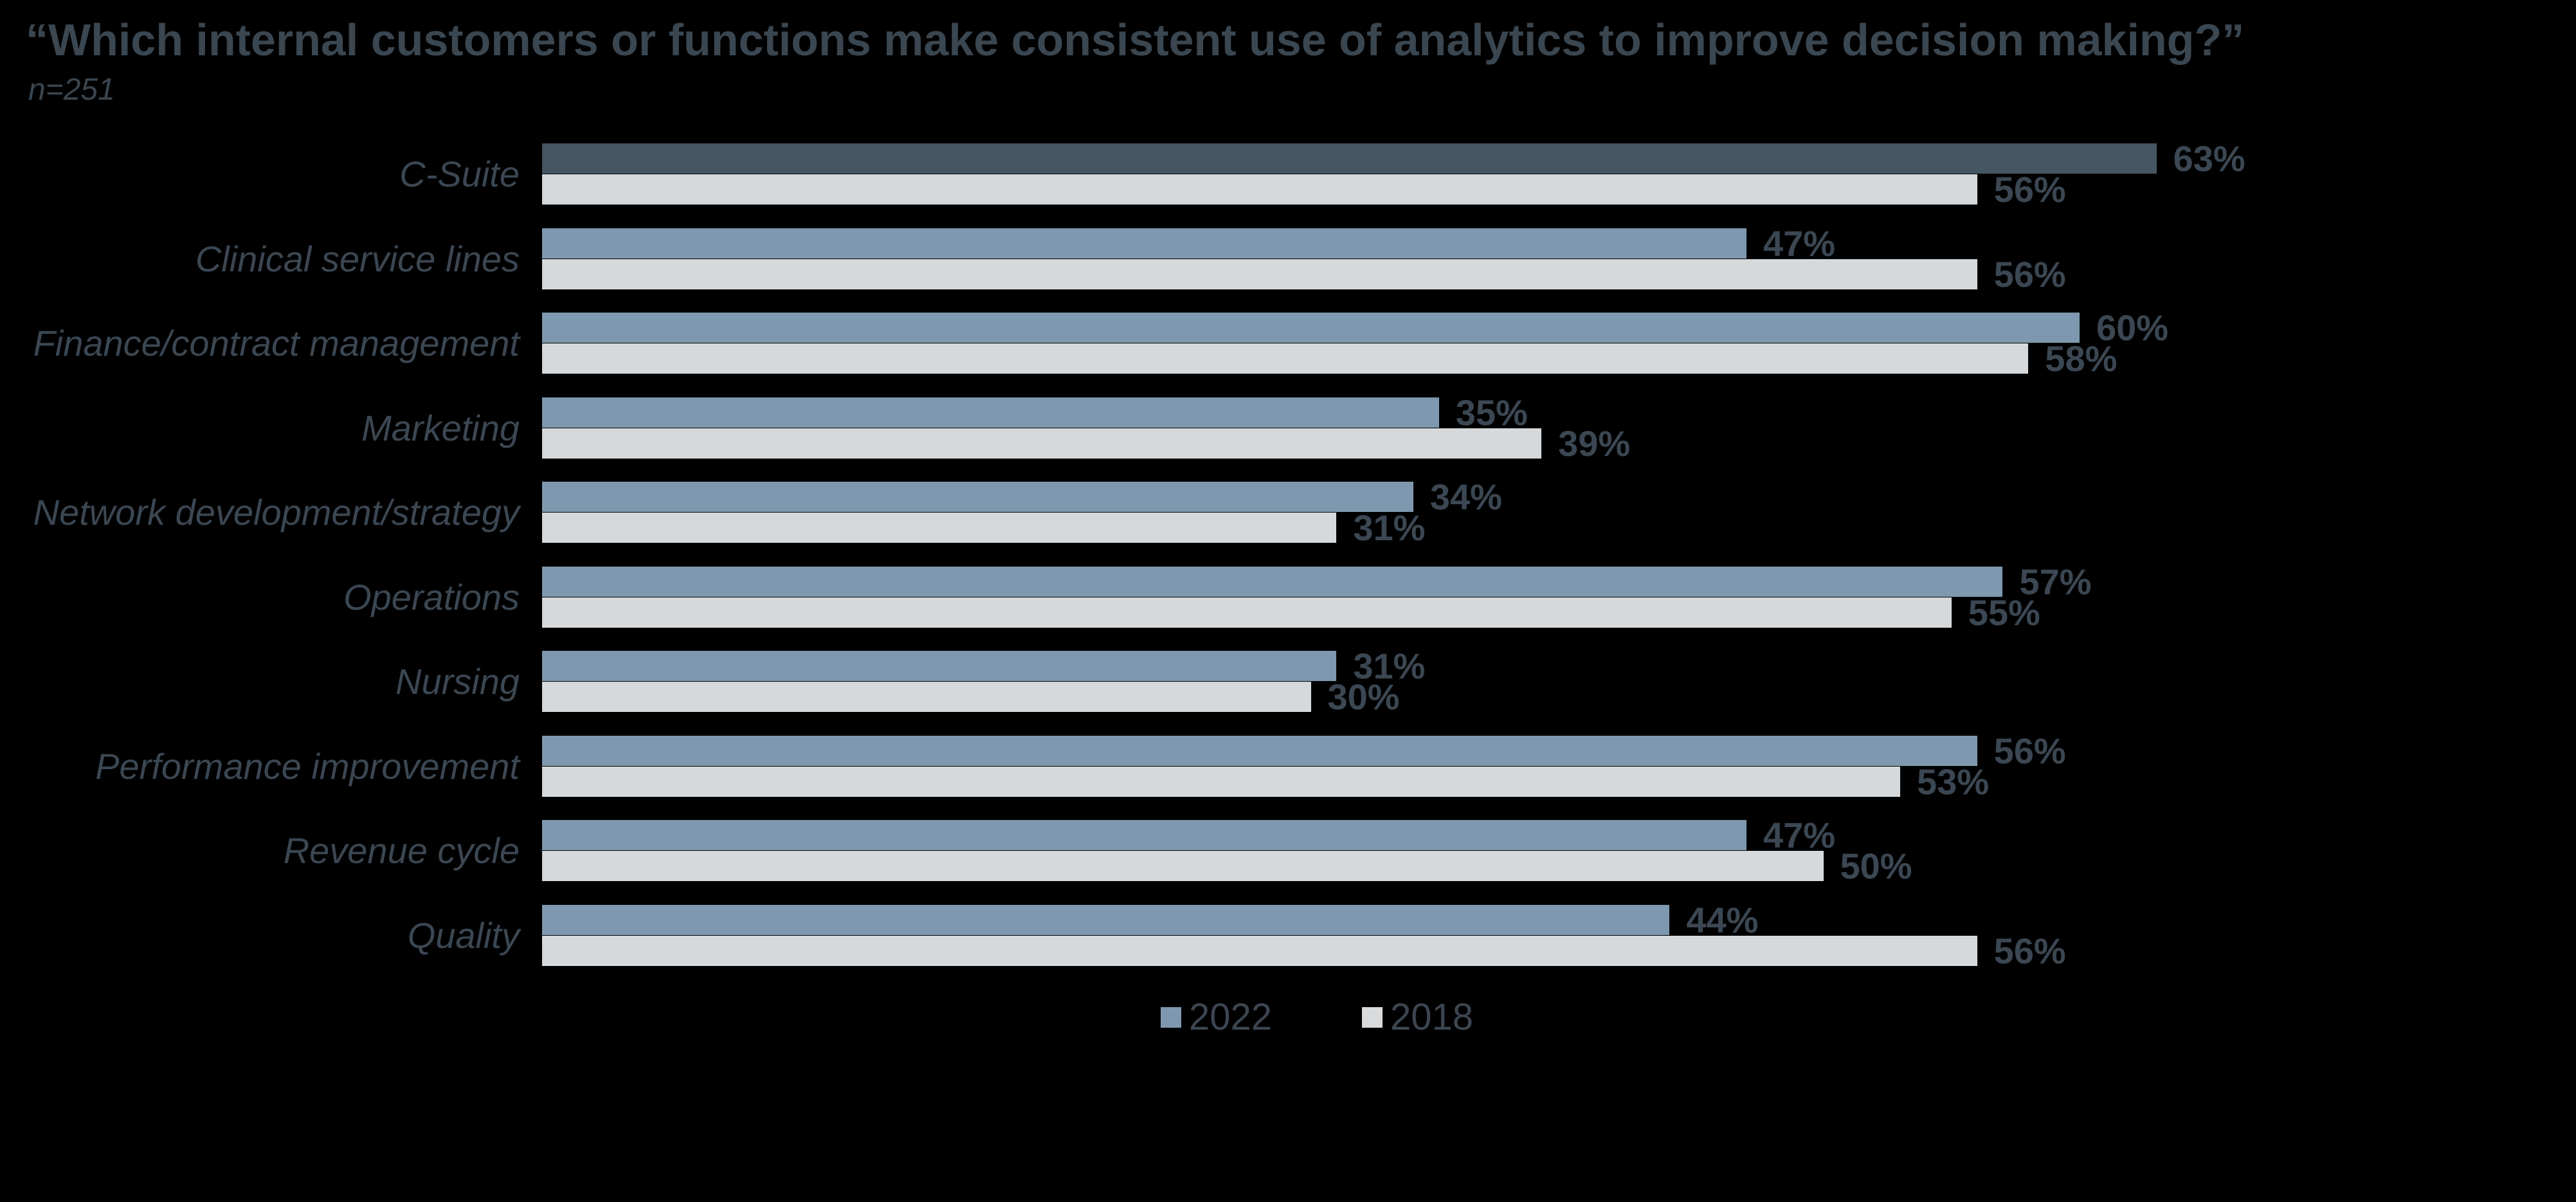  What do you see at coordinates (1349, 158) in the screenshot?
I see `bar-2022-c-suite` at bounding box center [1349, 158].